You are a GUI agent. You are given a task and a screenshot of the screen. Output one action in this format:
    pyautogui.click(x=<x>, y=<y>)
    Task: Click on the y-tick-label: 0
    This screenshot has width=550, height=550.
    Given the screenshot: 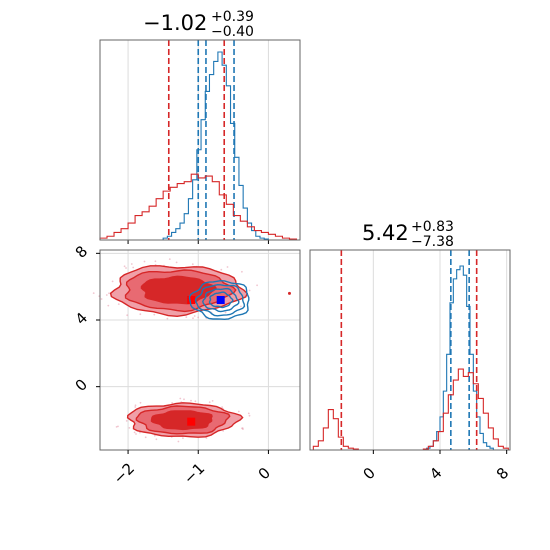 What is the action you would take?
    pyautogui.click(x=81, y=385)
    